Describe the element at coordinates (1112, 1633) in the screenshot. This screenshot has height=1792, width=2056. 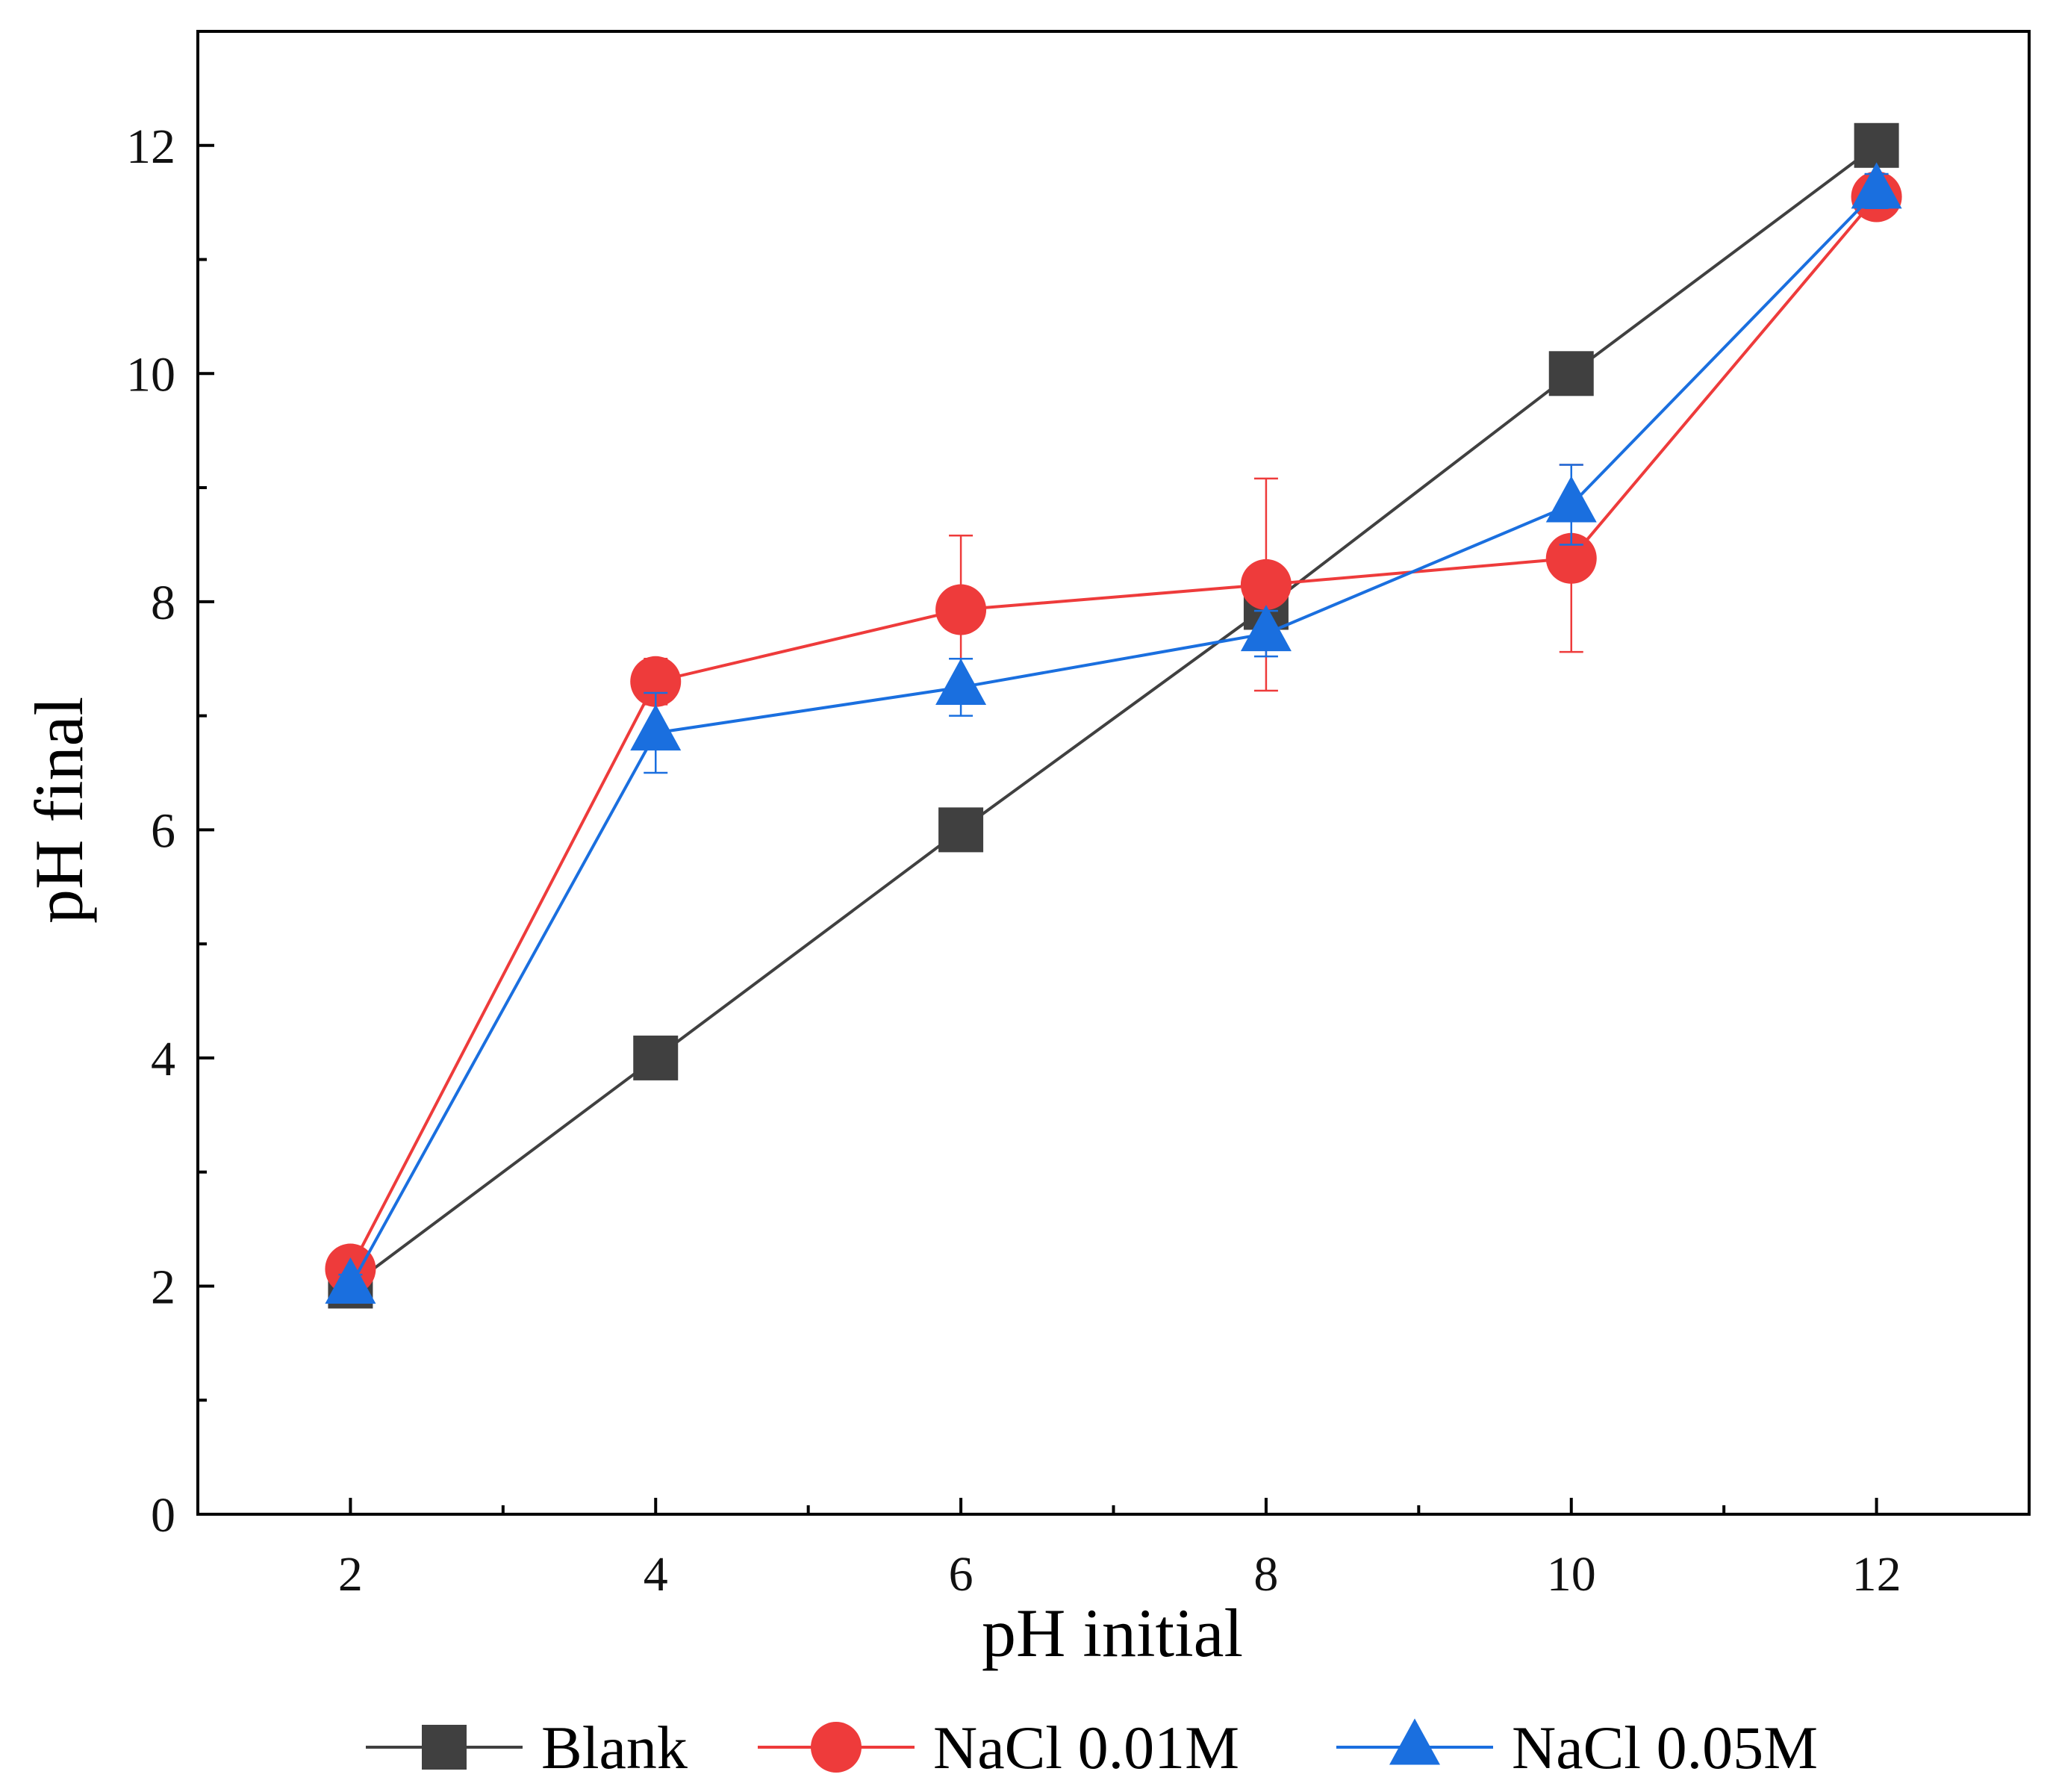
I see `x-axis-title: pH initial` at that location.